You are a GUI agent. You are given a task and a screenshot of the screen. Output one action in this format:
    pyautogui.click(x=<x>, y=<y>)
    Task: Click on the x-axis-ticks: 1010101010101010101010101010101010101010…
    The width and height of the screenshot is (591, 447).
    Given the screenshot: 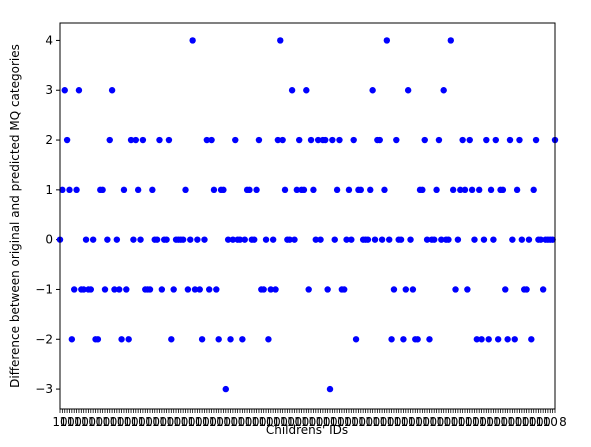 What is the action you would take?
    pyautogui.click(x=309, y=419)
    